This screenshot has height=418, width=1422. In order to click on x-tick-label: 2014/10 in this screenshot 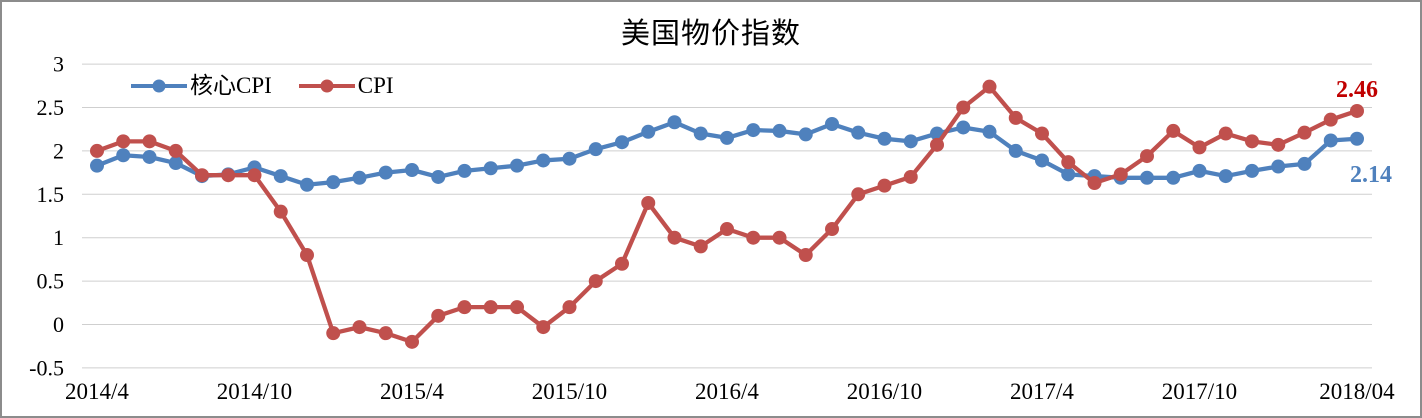, I will do `click(254, 391)`.